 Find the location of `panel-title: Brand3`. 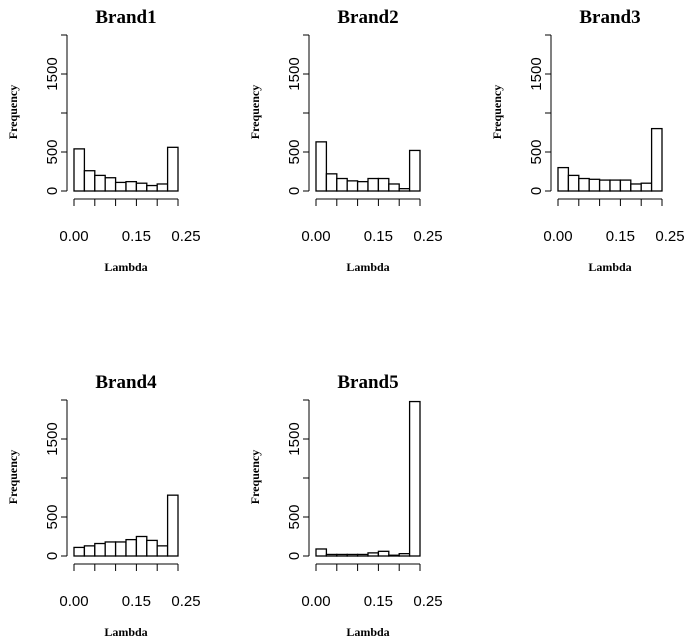

panel-title: Brand3 is located at coordinates (609, 17).